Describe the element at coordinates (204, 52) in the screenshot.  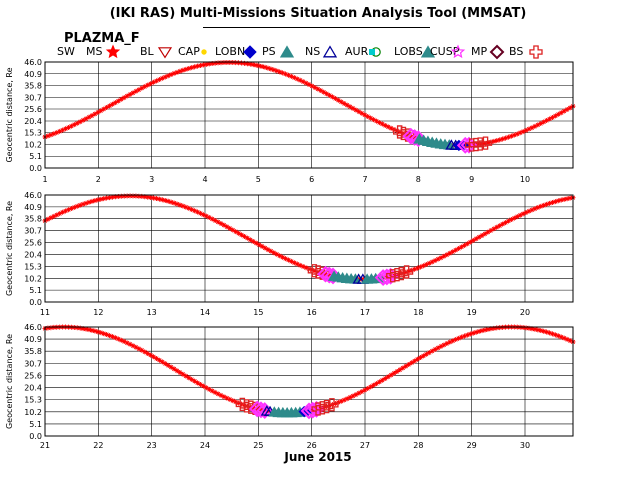
I see `legend-dot-icon` at that location.